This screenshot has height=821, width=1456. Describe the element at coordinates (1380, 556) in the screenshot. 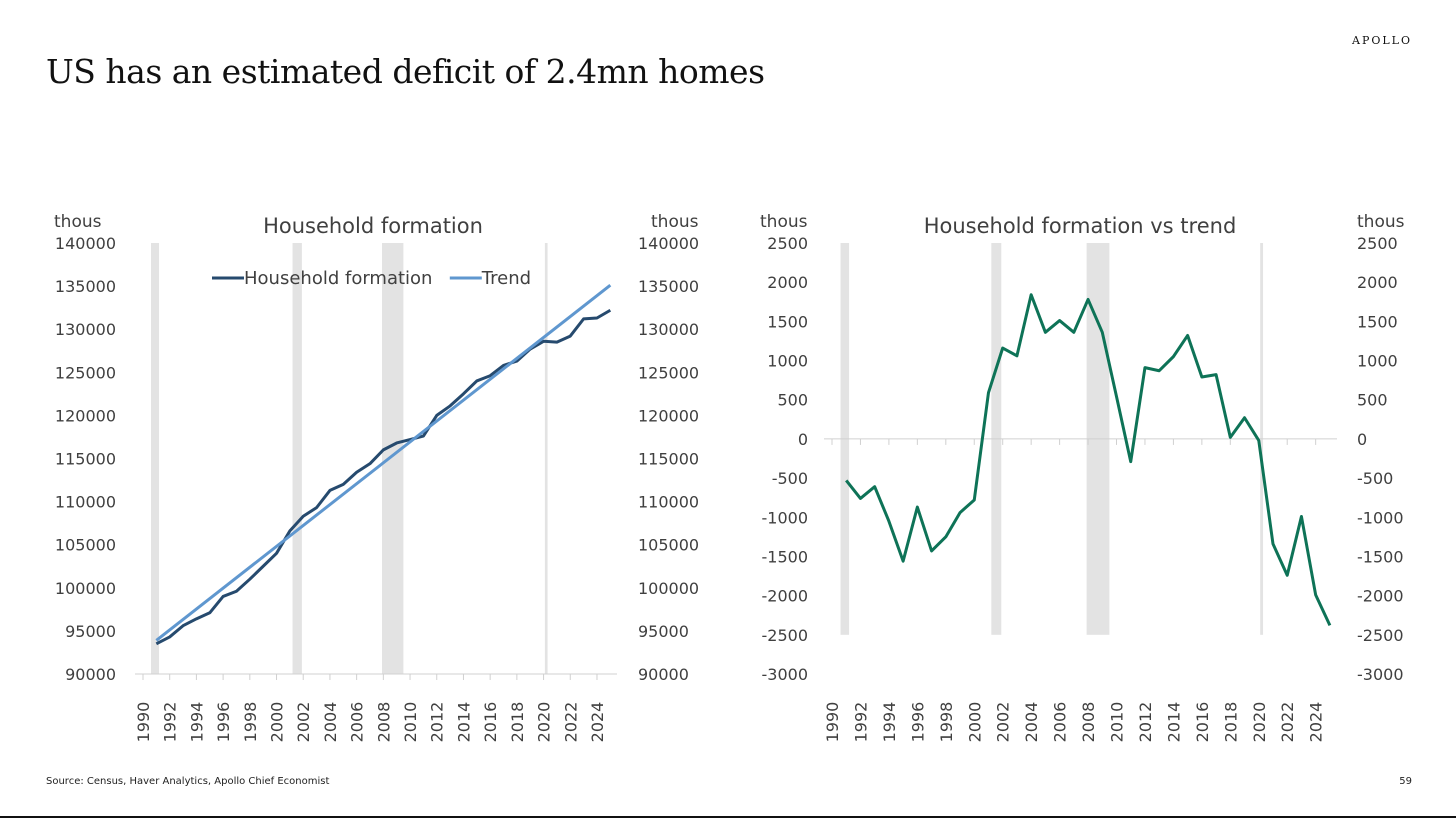

I see `y-tick-right: -1500` at that location.